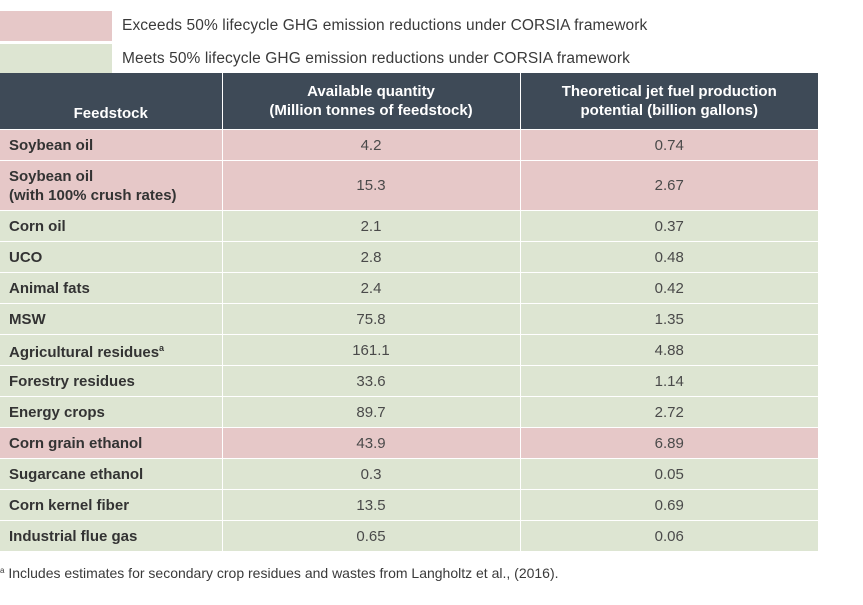  I want to click on cell-potential: 2.72, so click(669, 412).